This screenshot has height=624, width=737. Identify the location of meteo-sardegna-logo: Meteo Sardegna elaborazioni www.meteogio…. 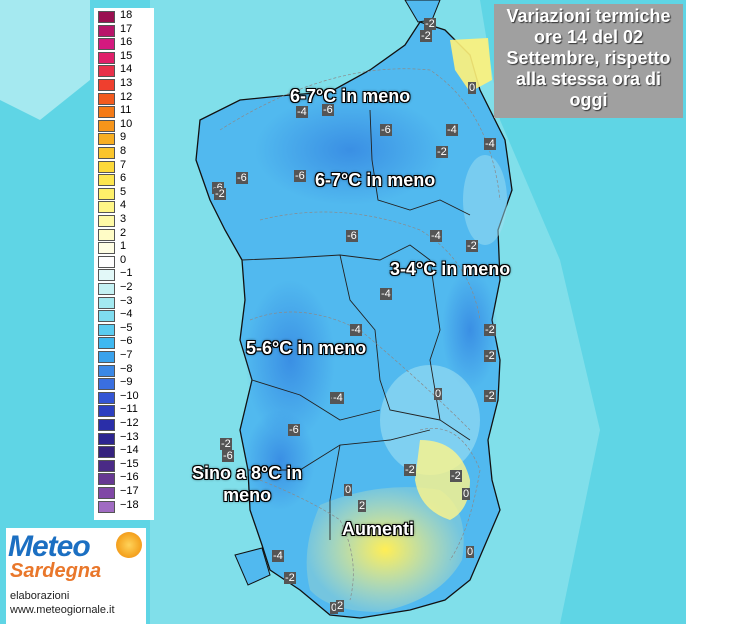
(76, 576).